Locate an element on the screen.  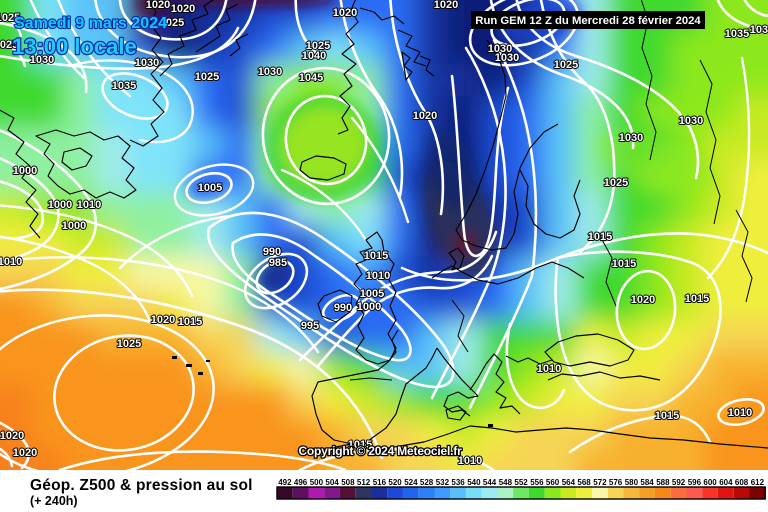
svg-text: 592 is located at coordinates (679, 482).